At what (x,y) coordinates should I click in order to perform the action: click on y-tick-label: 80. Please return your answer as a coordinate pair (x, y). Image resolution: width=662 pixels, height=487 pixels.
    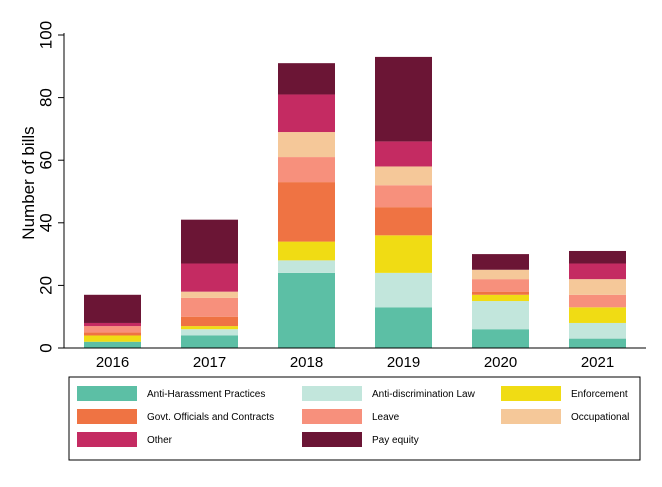
    Looking at the image, I should click on (45, 97).